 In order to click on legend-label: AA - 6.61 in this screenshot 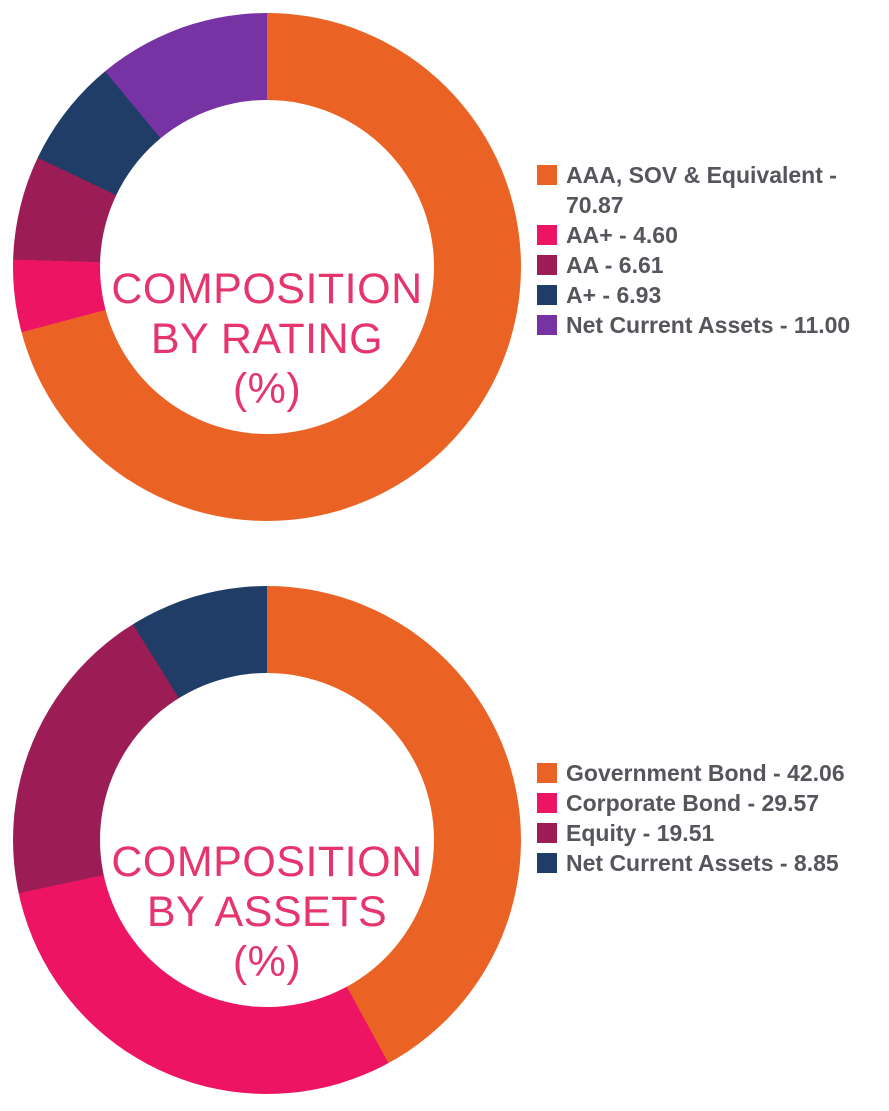, I will do `click(615, 265)`.